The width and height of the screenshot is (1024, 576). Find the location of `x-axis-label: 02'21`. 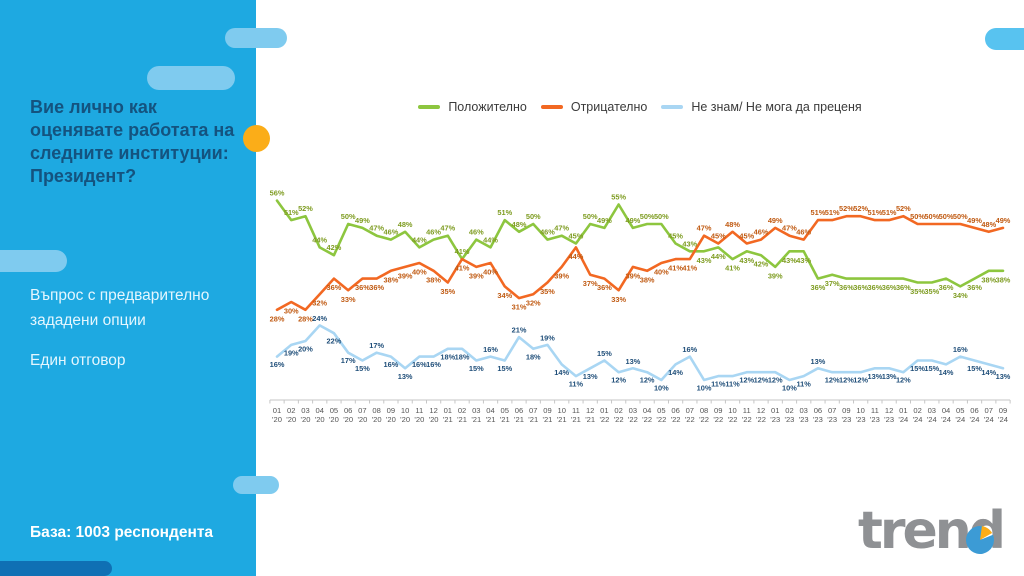

x-axis-label: 02'21 is located at coordinates (462, 415).